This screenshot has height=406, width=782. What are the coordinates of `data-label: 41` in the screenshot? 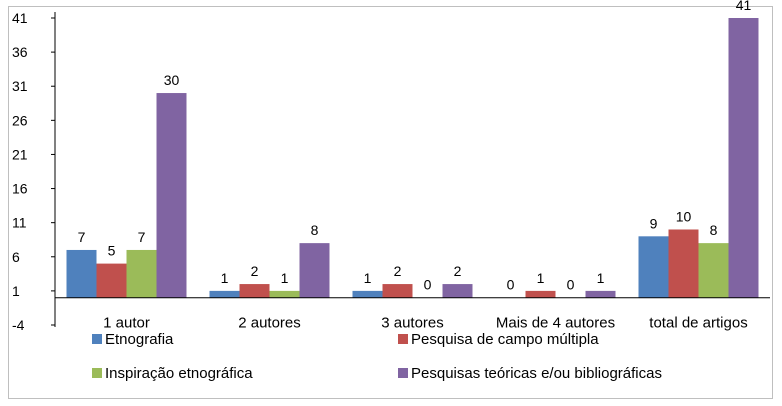 It's located at (744, 6).